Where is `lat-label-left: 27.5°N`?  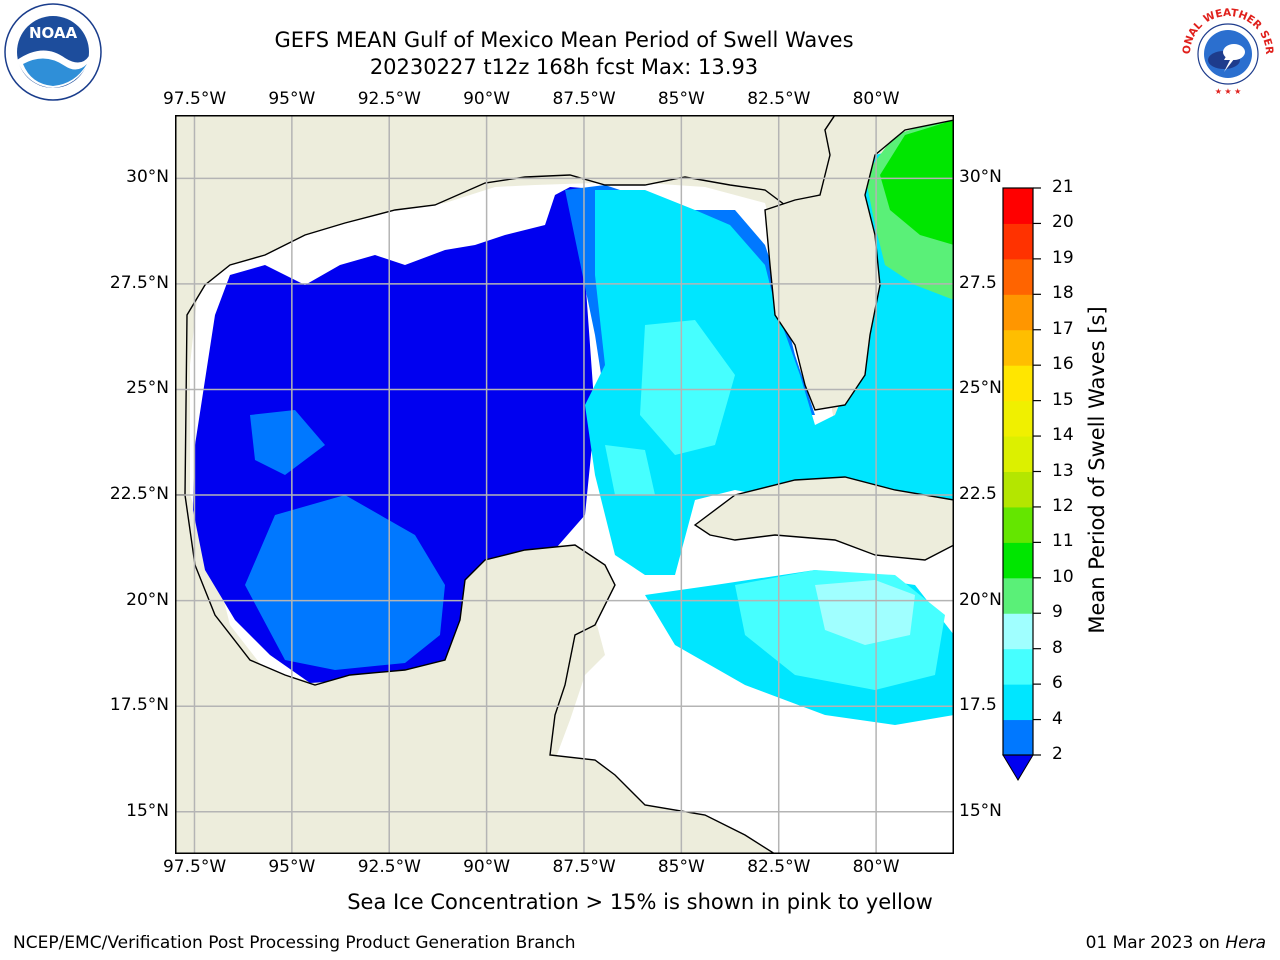
lat-label-left: 27.5°N is located at coordinates (139, 282).